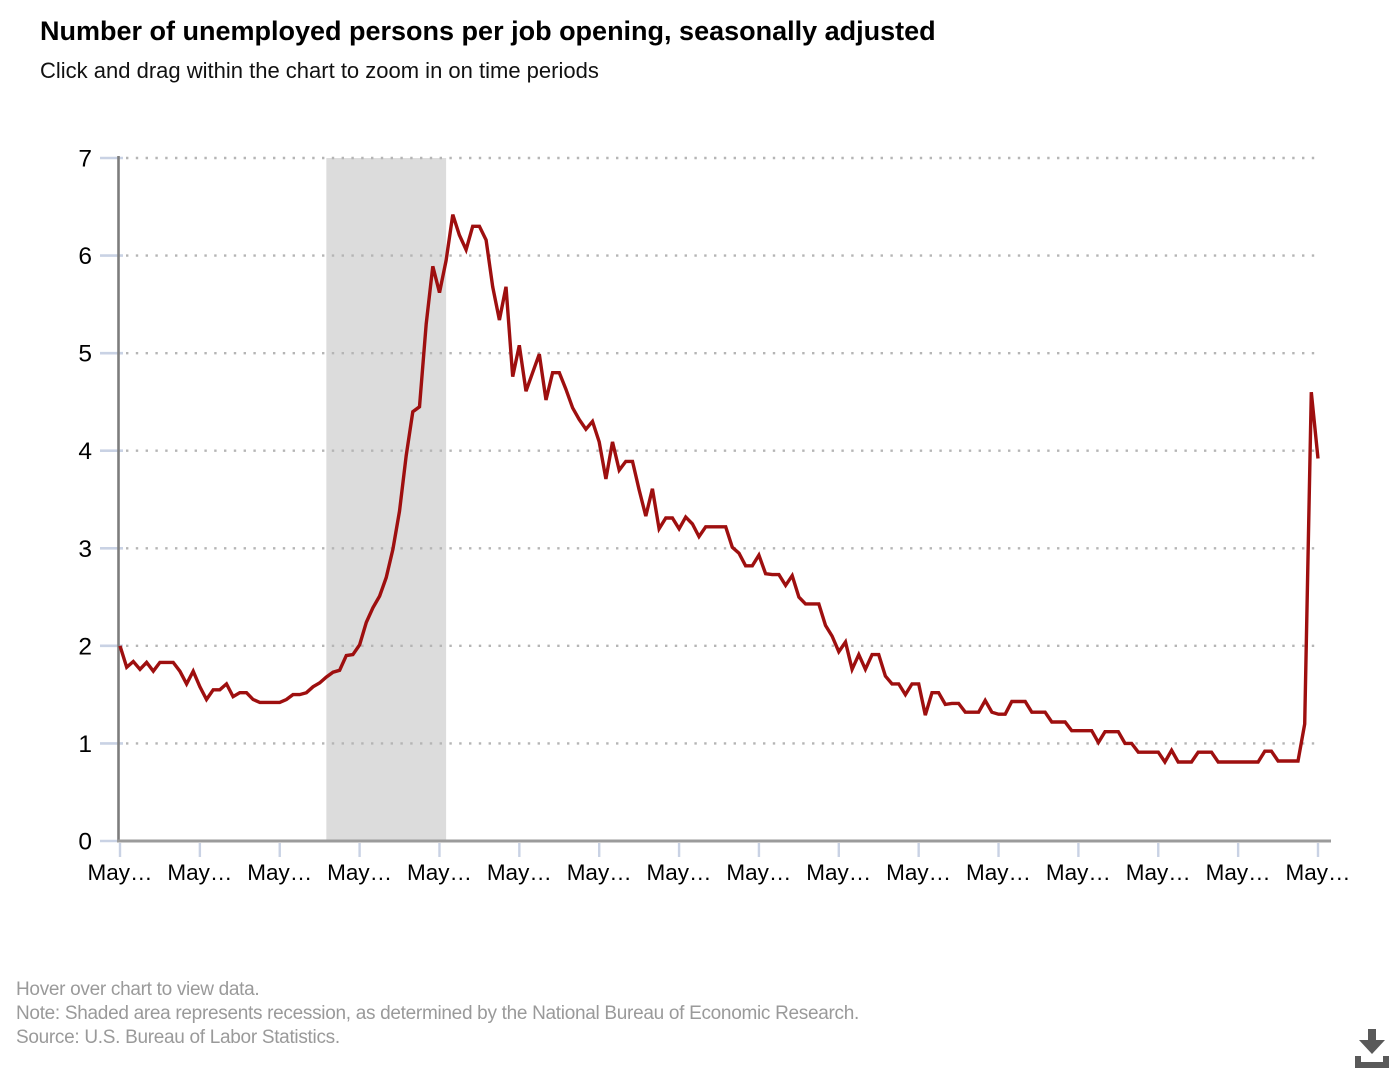 The height and width of the screenshot is (1080, 1400). Describe the element at coordinates (85, 646) in the screenshot. I see `y-axis-label: 2` at that location.